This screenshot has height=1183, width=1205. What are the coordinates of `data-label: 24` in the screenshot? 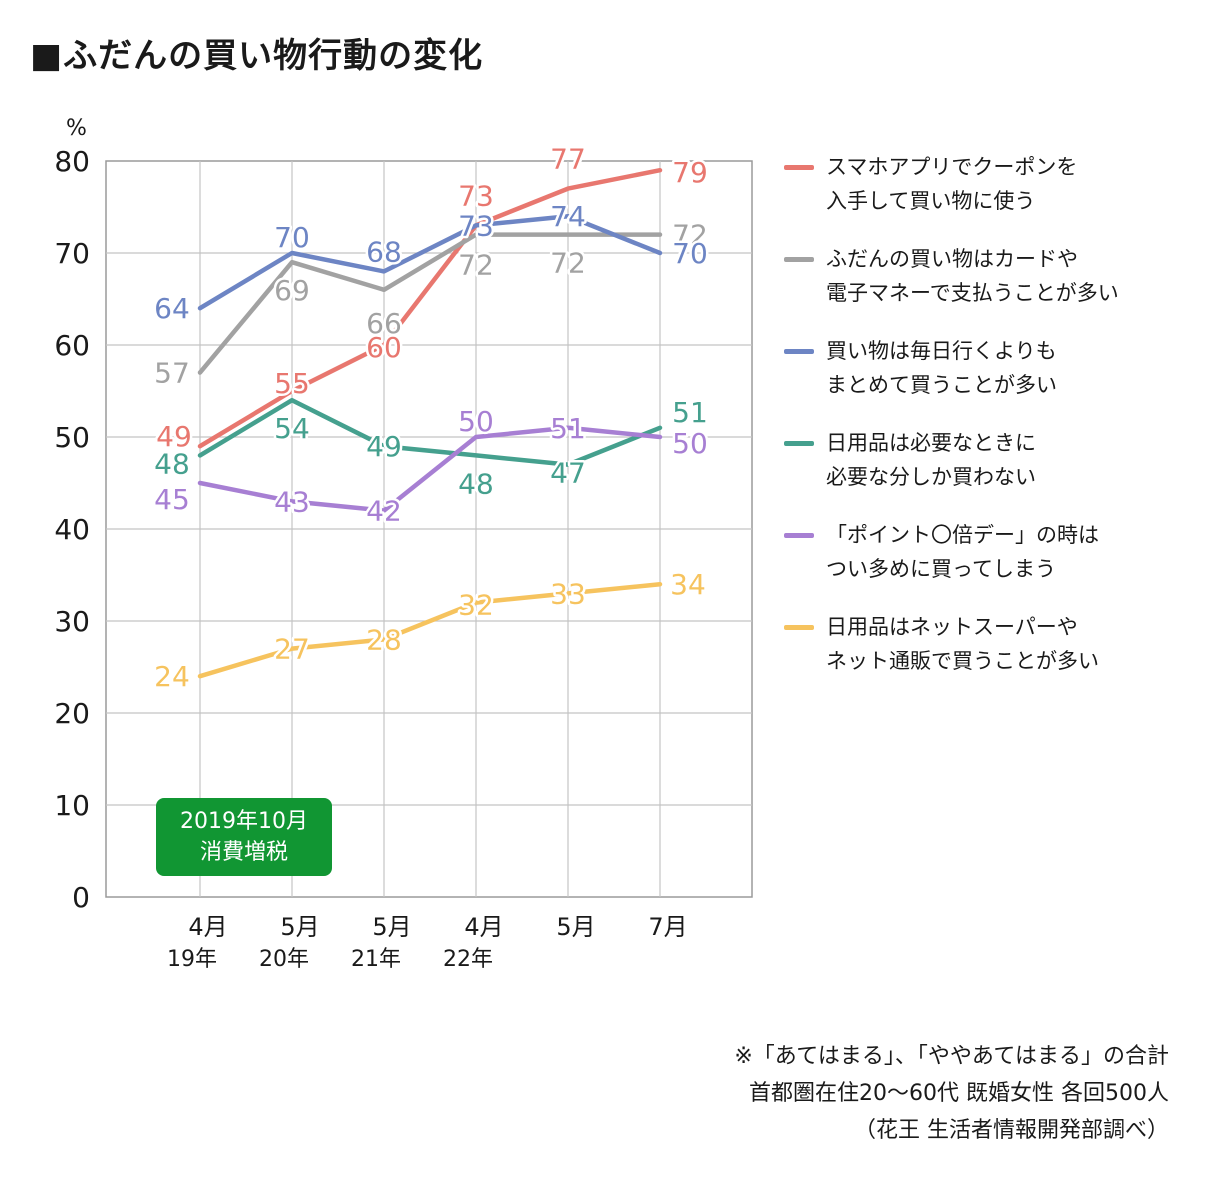 It's located at (172, 676).